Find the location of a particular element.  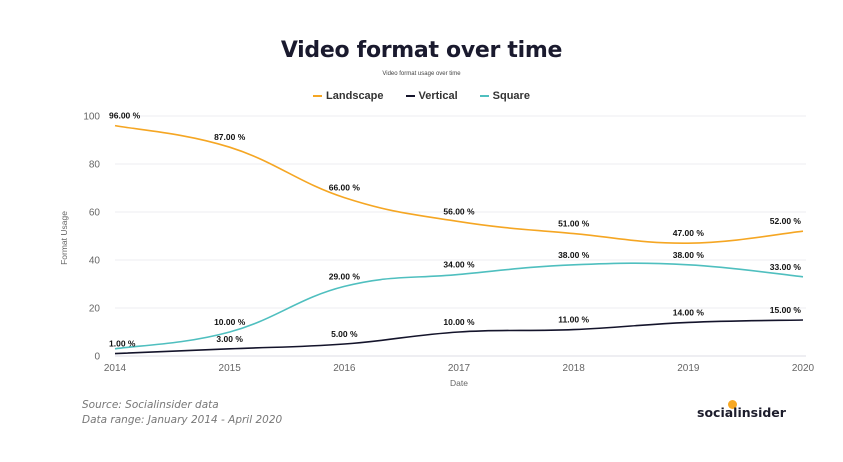

legend-label: Landscape is located at coordinates (355, 96).